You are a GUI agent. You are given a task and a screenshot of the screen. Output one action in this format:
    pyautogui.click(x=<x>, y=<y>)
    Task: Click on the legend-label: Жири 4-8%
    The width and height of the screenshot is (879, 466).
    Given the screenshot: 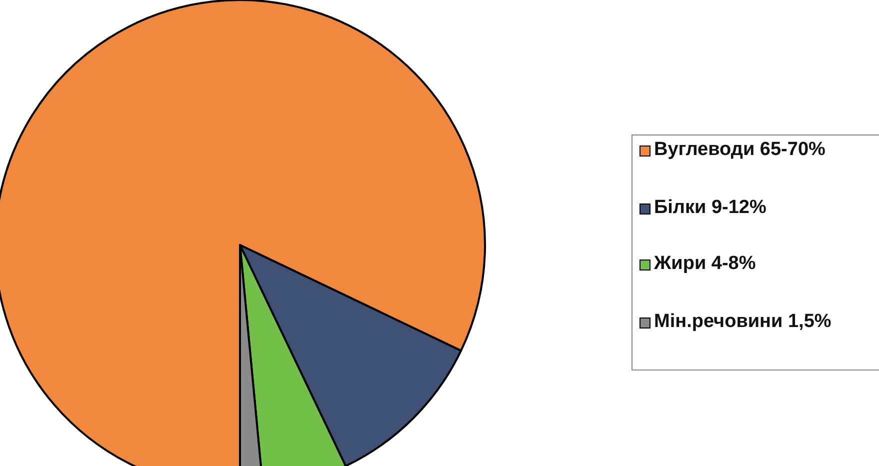 What is the action you would take?
    pyautogui.click(x=704, y=263)
    